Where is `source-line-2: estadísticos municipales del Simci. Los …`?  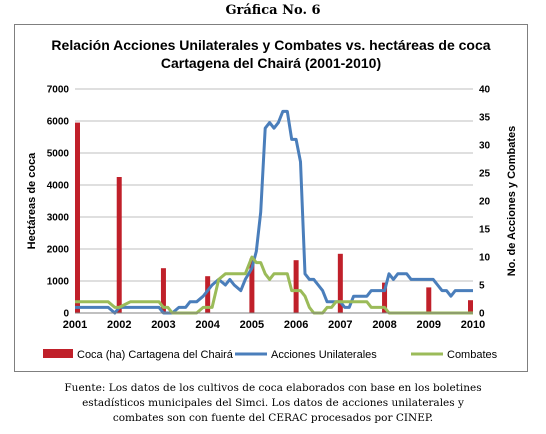 source-line-2: estadísticos municipales del Simci. Los … is located at coordinates (273, 403).